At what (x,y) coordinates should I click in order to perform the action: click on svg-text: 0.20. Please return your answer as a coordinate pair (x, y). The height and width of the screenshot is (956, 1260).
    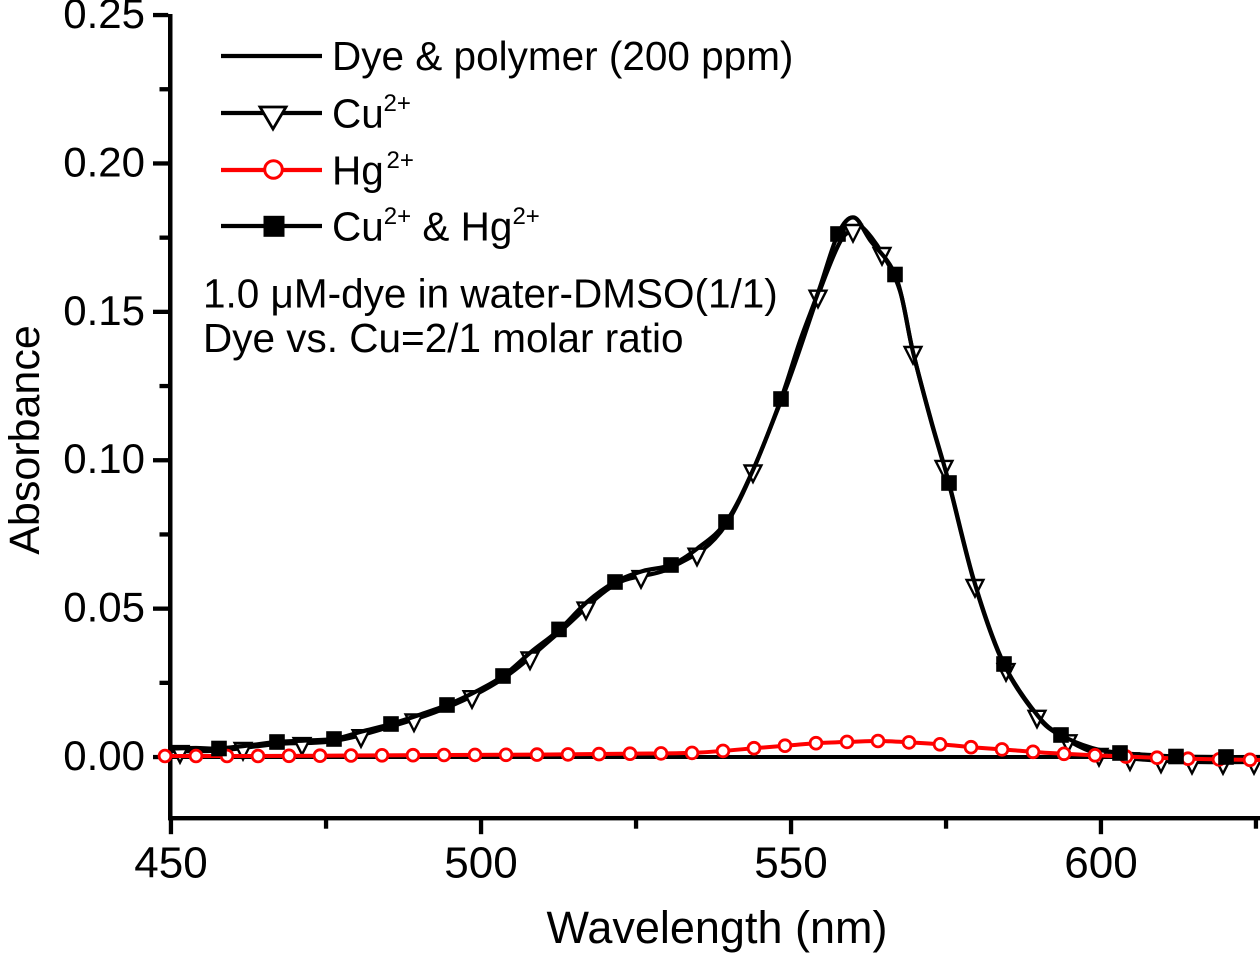
    Looking at the image, I should click on (104, 161).